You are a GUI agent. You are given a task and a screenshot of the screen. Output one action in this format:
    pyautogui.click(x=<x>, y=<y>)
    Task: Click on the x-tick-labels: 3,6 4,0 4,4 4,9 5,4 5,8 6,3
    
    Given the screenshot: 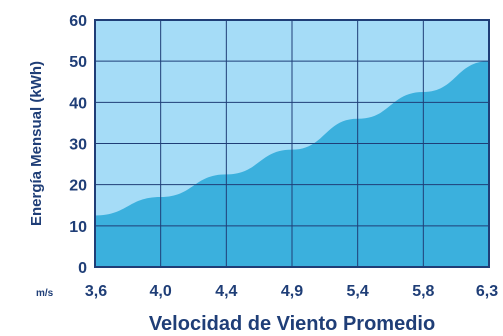 What is the action you would take?
    pyautogui.click(x=291, y=291)
    